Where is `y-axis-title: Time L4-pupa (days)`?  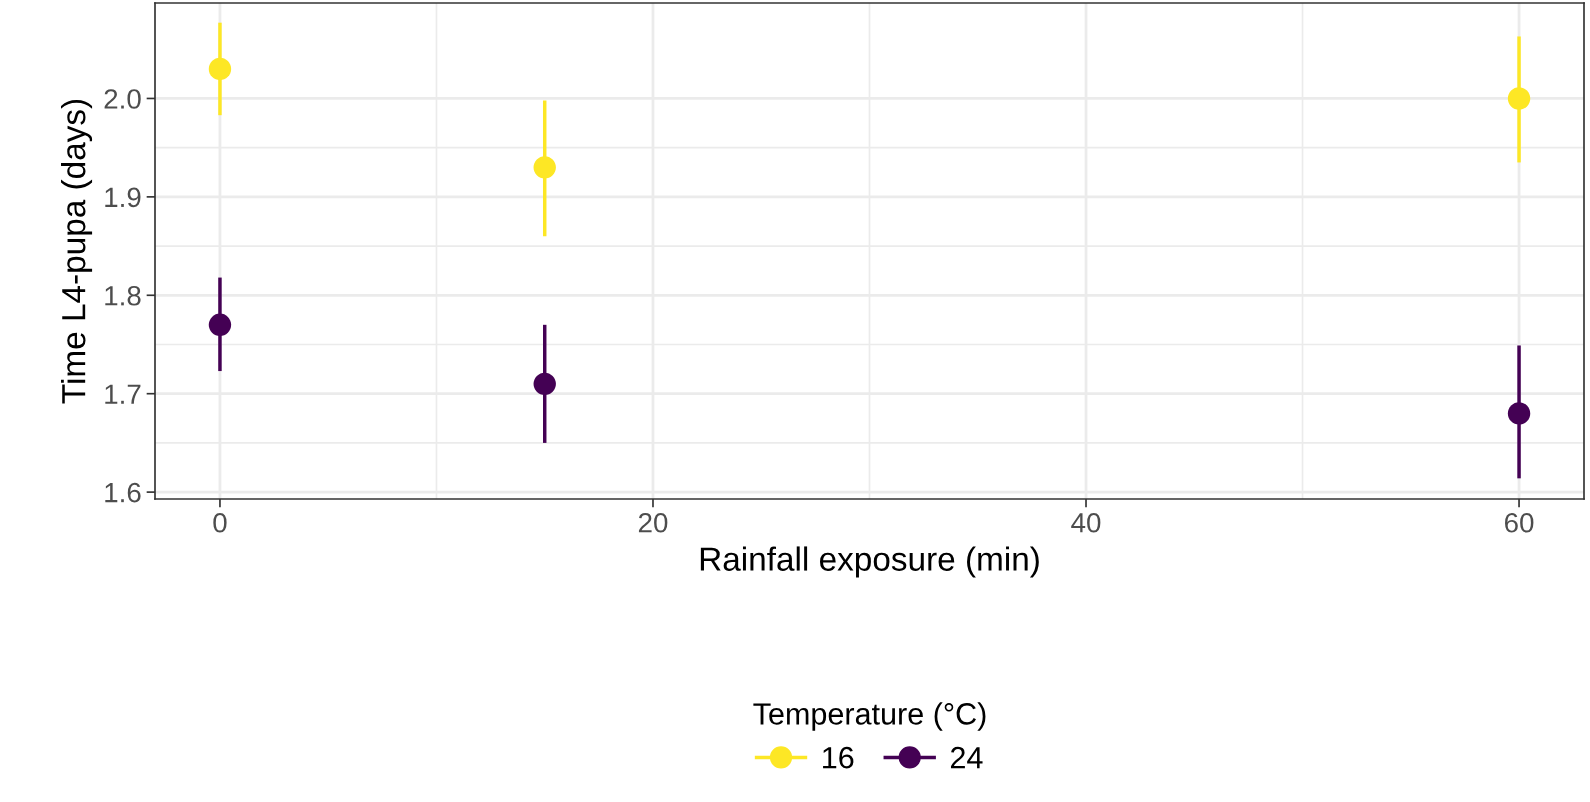 y-axis-title: Time L4-pupa (days) is located at coordinates (77, 251).